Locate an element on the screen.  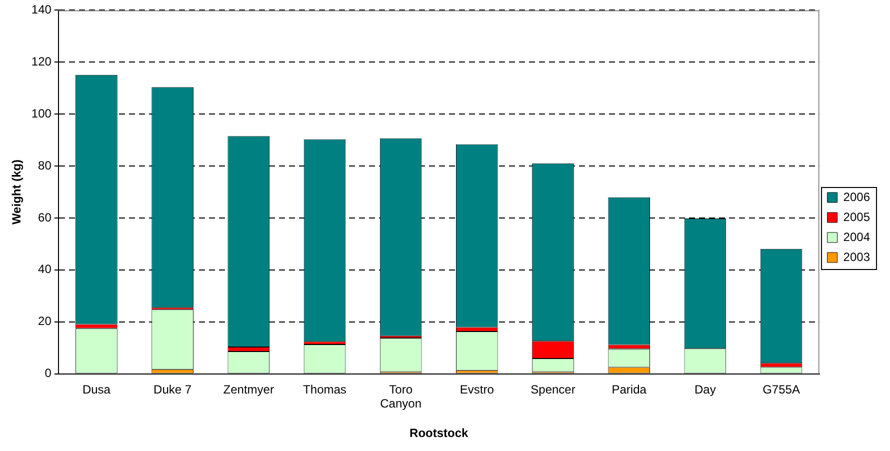
y-axis-title: Weight (kg) is located at coordinates (17, 192).